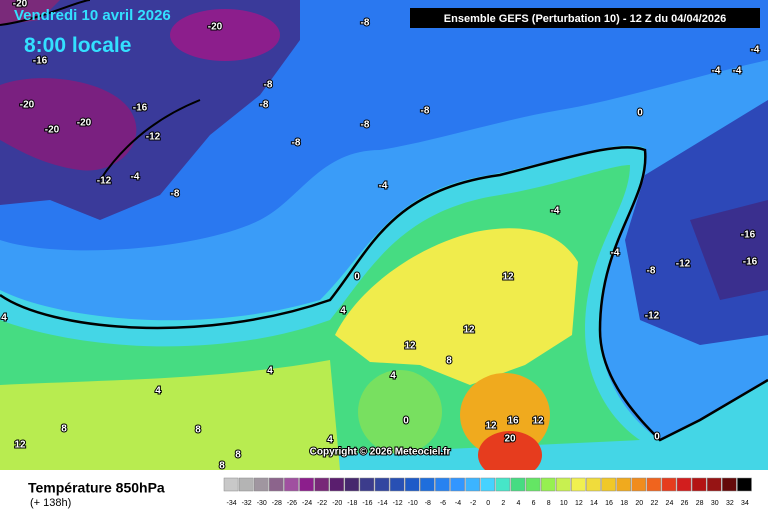  What do you see at coordinates (503, 503) in the screenshot?
I see `scale-tick-label: 2` at bounding box center [503, 503].